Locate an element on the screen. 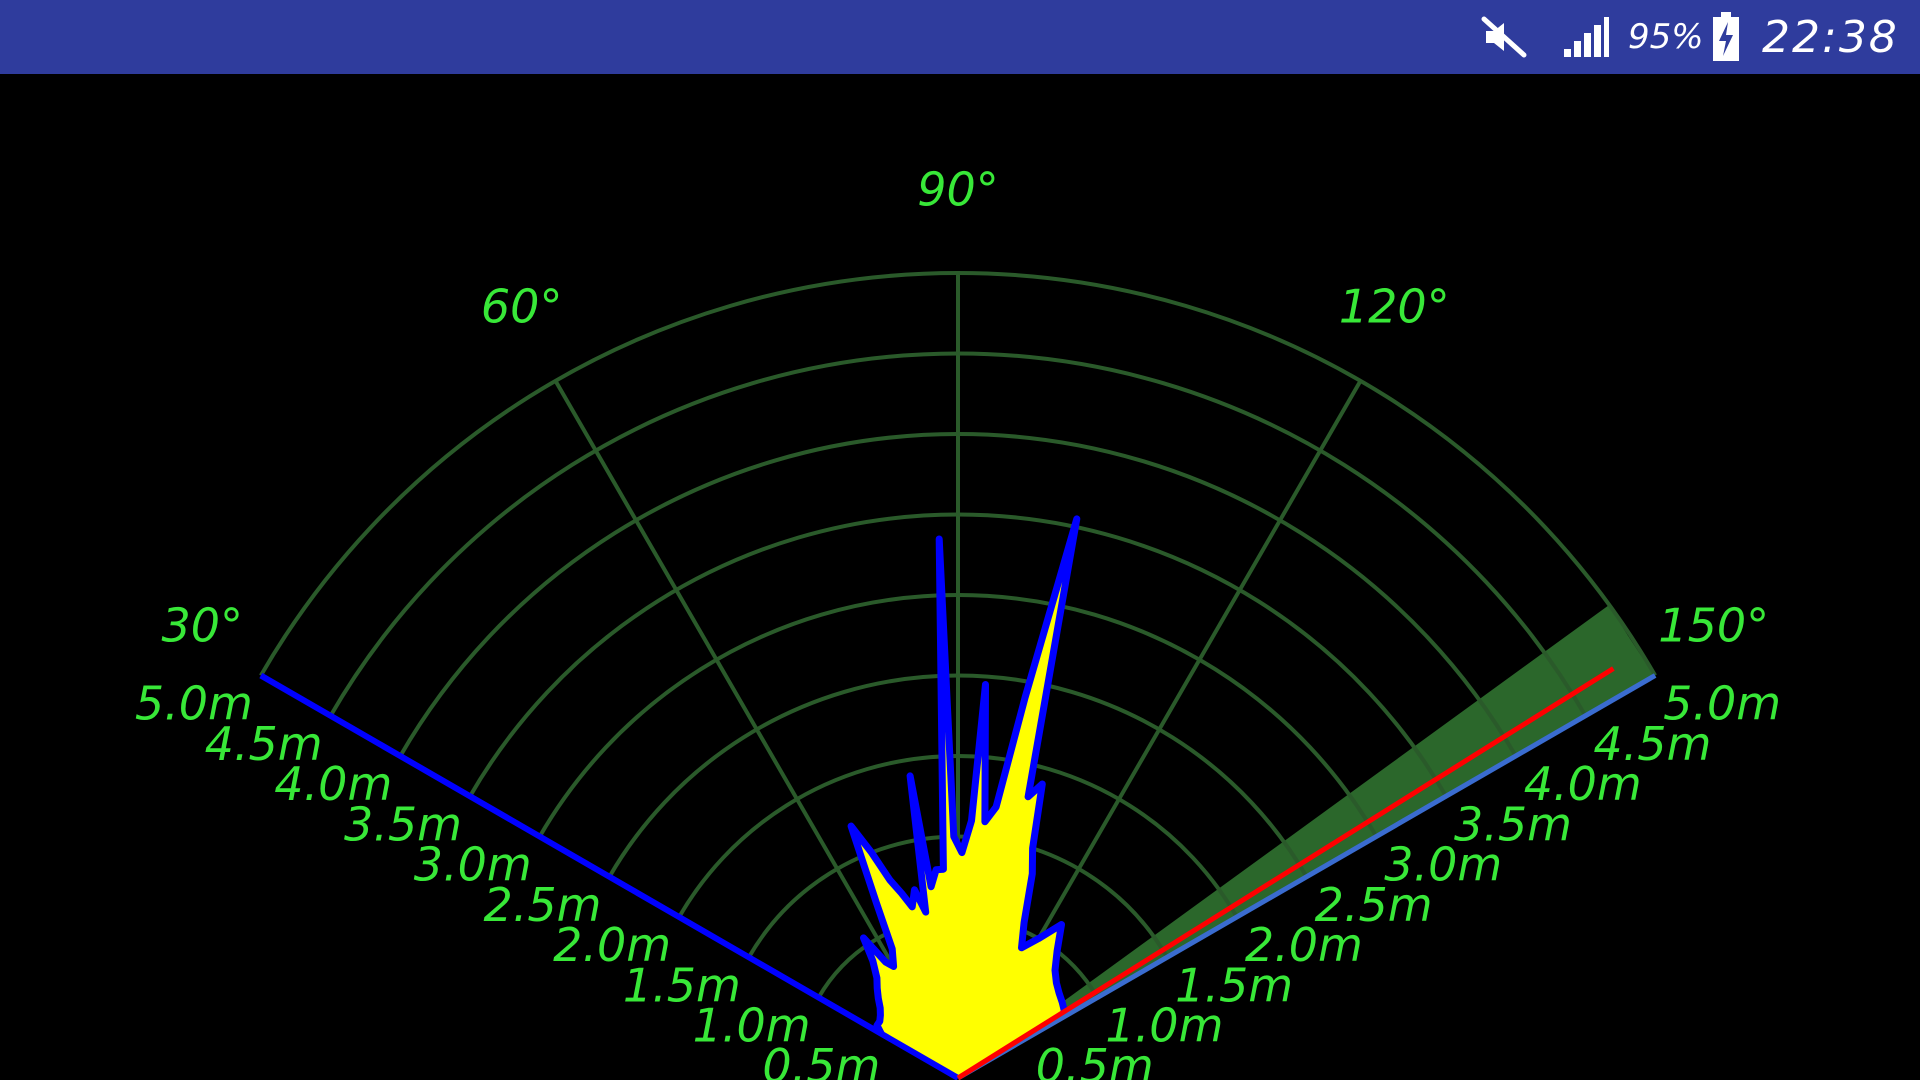 Image resolution: width=1920 pixels, height=1080 pixels. distance-label-right-6: 3.5m is located at coordinates (1513, 824).